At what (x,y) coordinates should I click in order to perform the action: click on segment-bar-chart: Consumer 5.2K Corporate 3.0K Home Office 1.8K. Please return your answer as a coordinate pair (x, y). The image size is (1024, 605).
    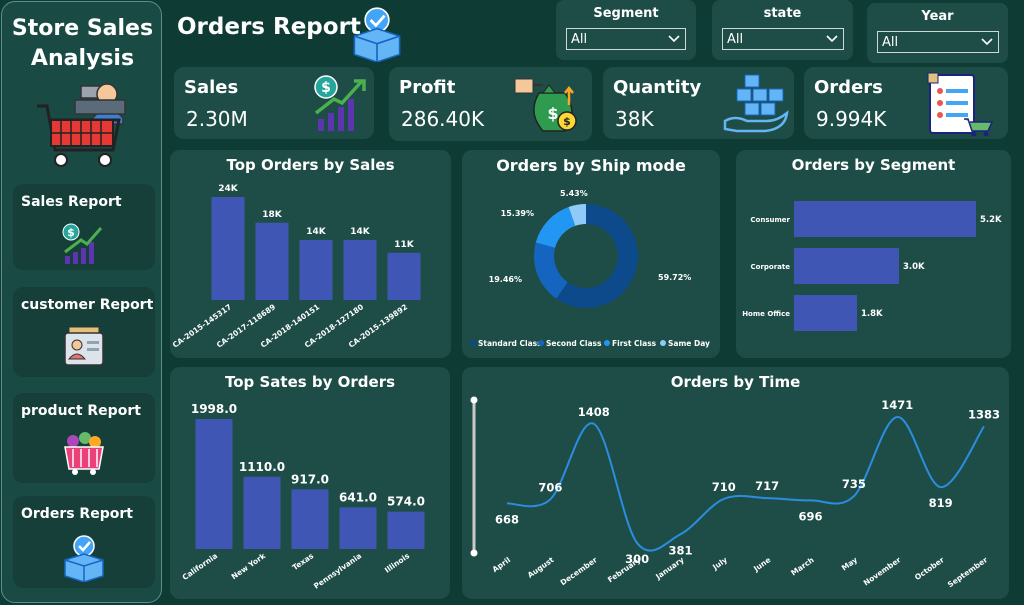
    Looking at the image, I should click on (872, 266).